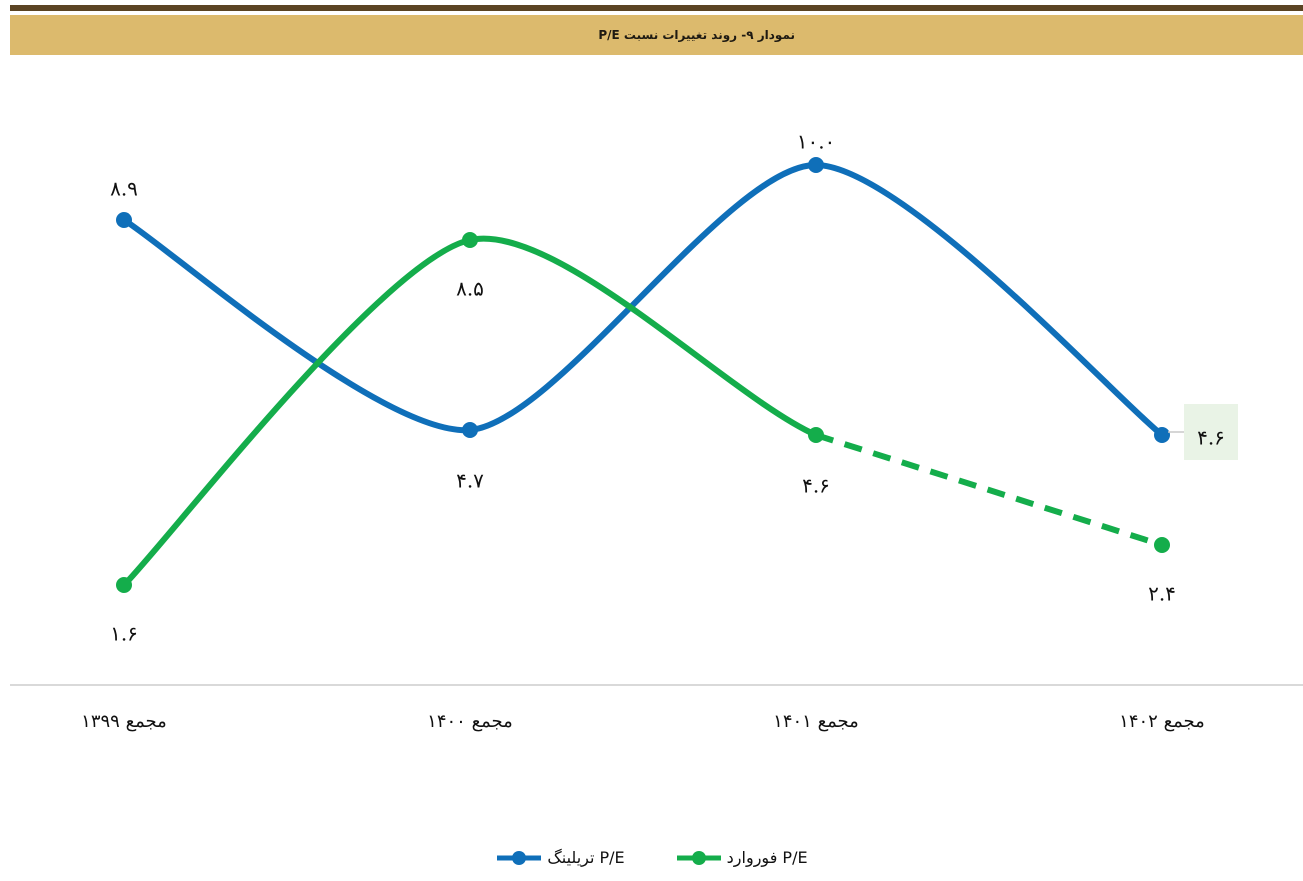 This screenshot has height=881, width=1303. I want to click on legend-label-trailing: P/E تریلینگ, so click(586, 857).